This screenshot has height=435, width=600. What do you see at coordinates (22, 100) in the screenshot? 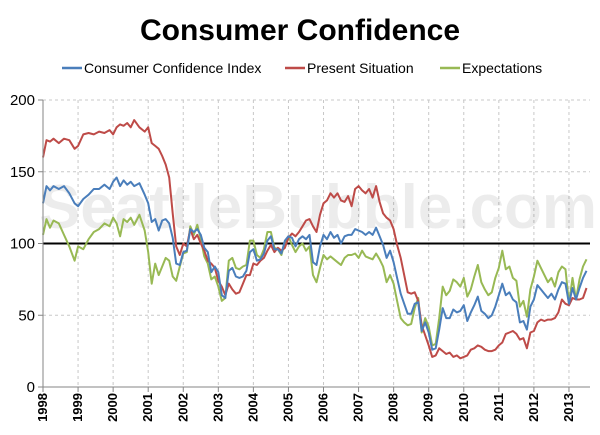
I see `y-tick-label: 200` at bounding box center [22, 100].